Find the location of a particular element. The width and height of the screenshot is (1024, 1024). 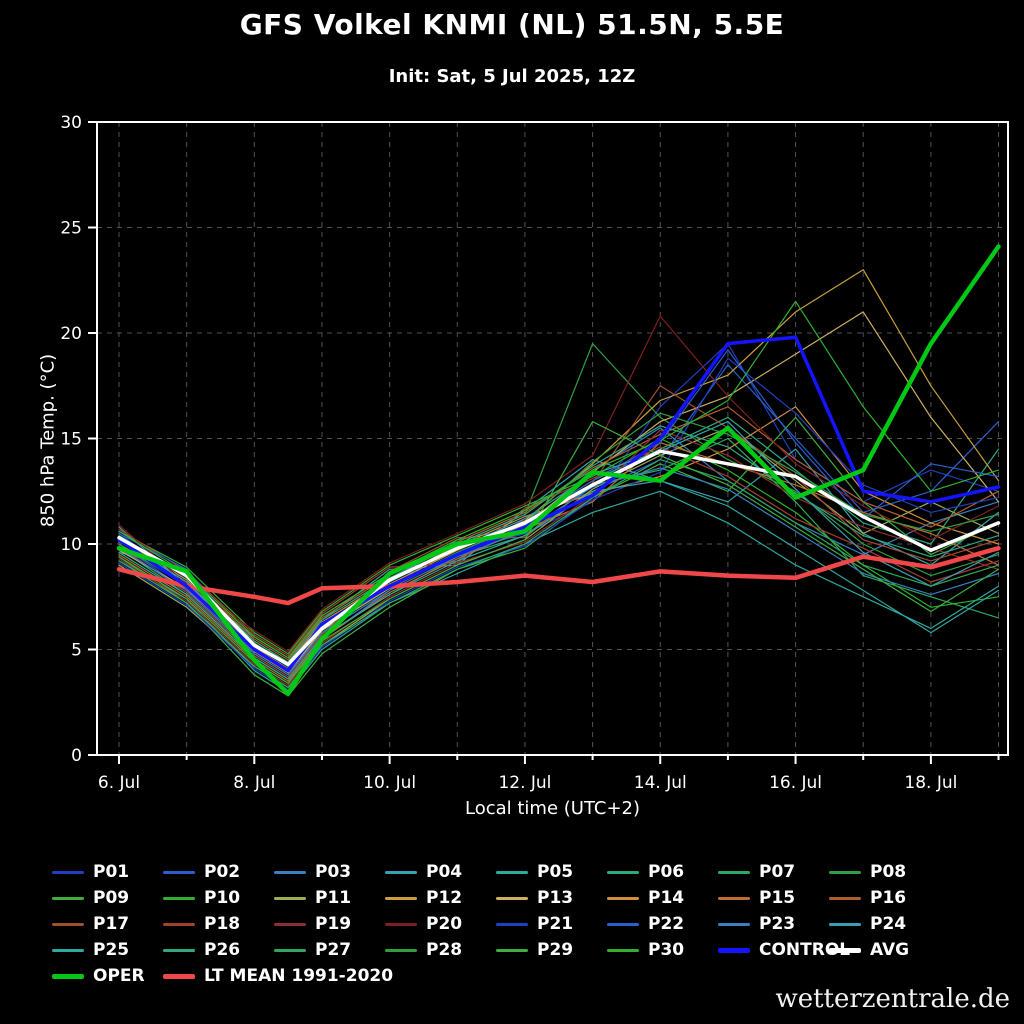

x-axis-label: Local time (UTC+2) is located at coordinates (552, 808).